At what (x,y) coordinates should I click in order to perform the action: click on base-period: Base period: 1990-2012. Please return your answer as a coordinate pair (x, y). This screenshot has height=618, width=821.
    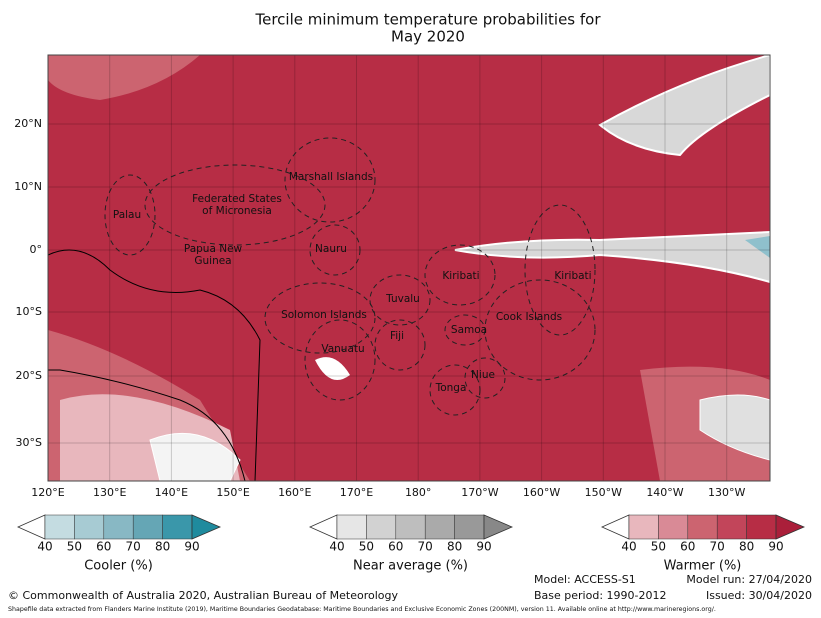
    Looking at the image, I should click on (600, 595).